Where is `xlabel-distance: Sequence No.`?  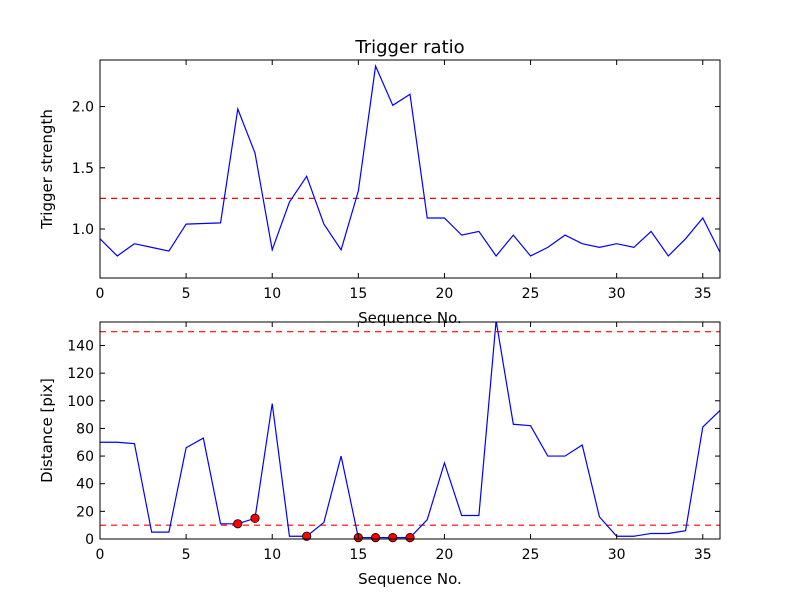
xlabel-distance: Sequence No. is located at coordinates (410, 579).